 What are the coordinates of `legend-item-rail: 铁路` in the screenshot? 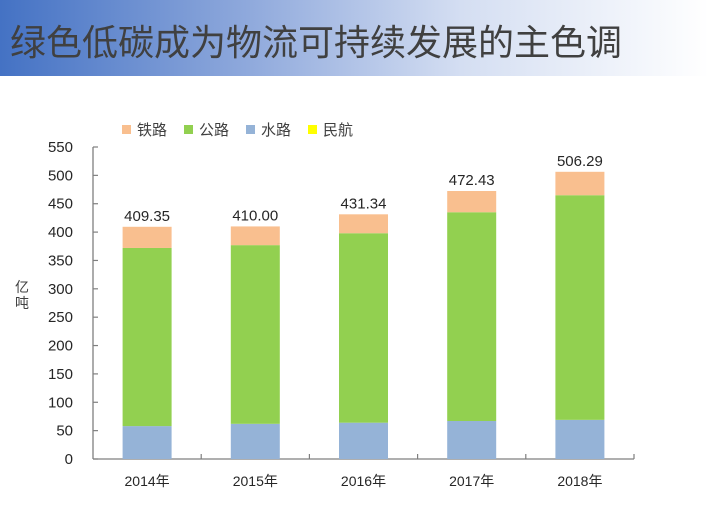 It's located at (144, 129).